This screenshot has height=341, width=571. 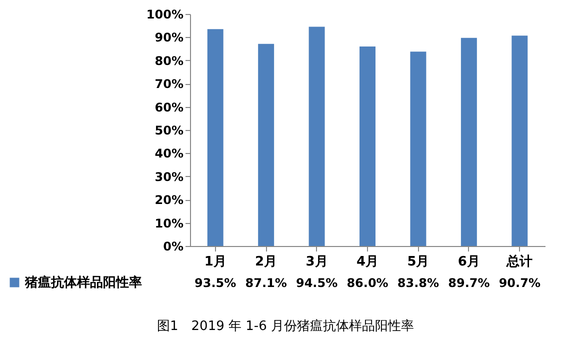 What do you see at coordinates (169, 223) in the screenshot?
I see `y-tick-label: 10%` at bounding box center [169, 223].